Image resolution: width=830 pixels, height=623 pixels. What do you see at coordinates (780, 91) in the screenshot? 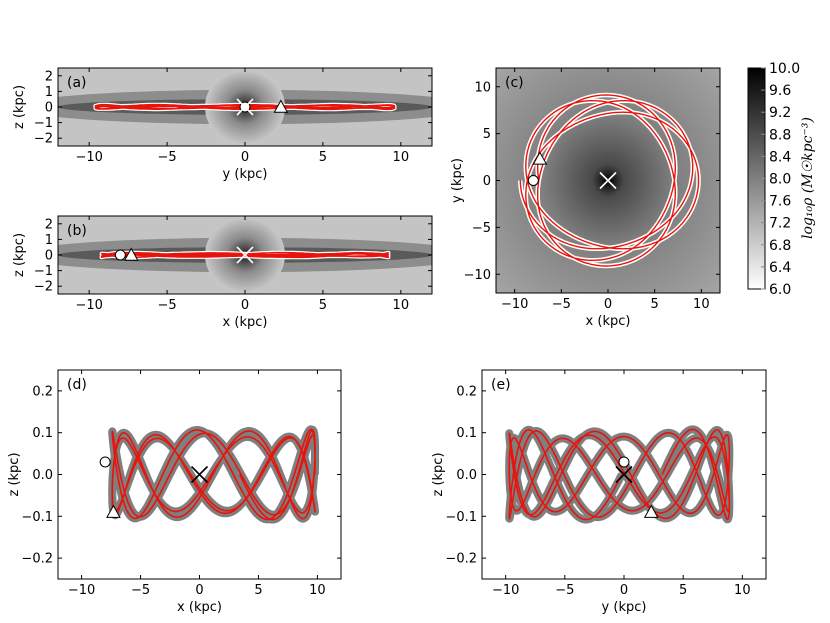
I see `colorbar-tick-label: 9.6` at bounding box center [780, 91].